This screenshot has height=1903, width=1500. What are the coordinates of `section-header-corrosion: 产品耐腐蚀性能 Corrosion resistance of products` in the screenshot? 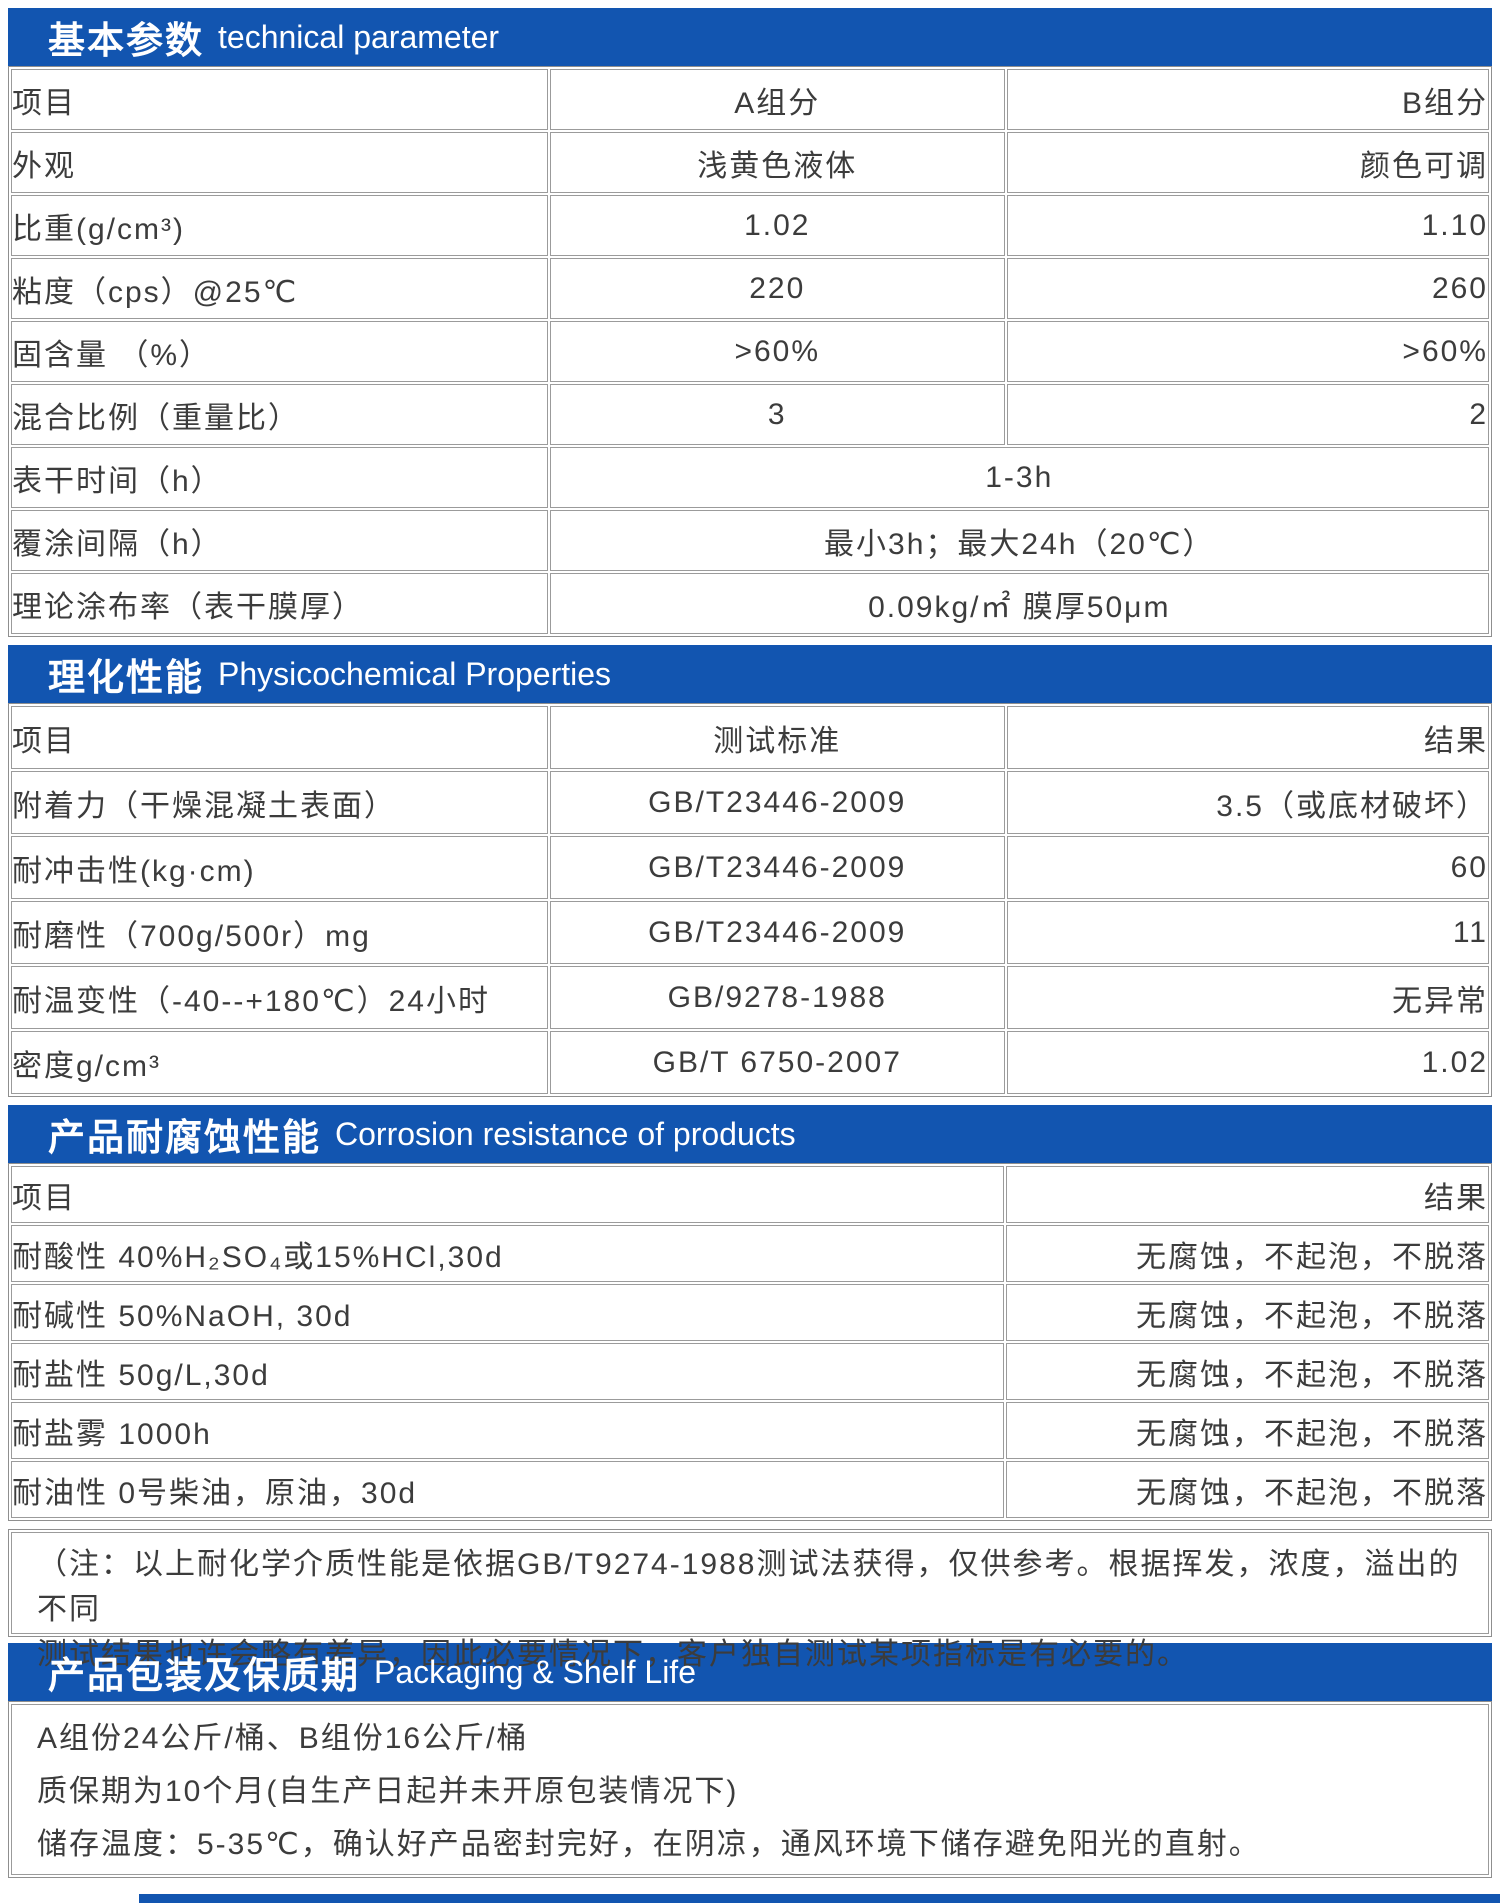 It's located at (750, 1134).